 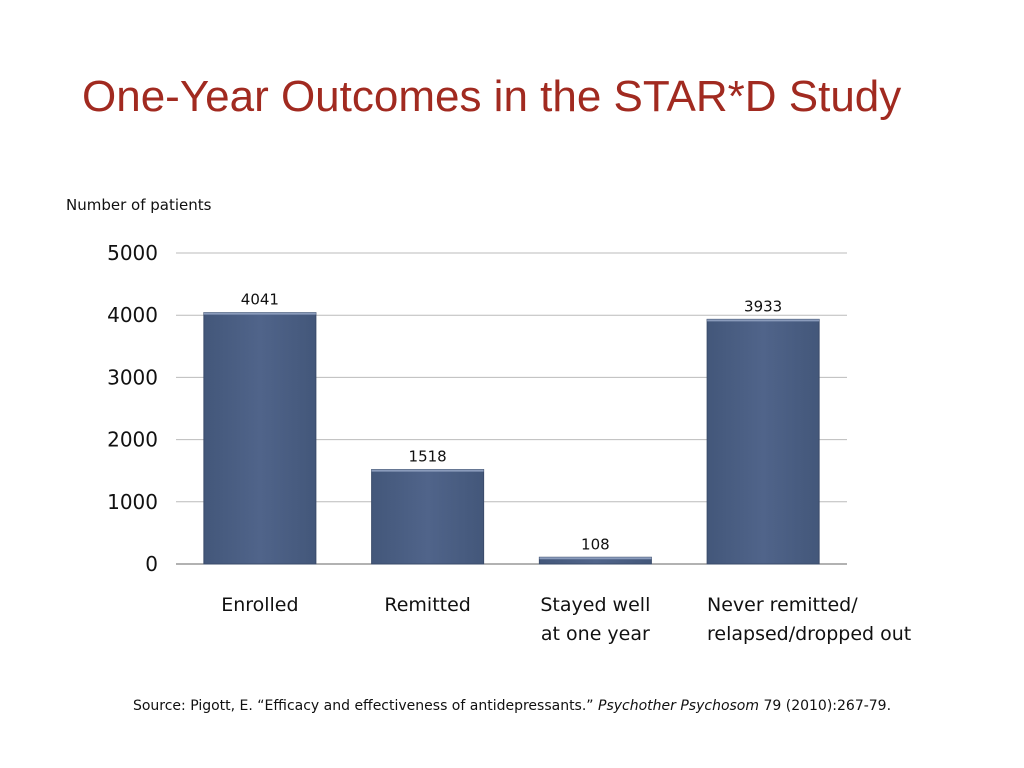 What do you see at coordinates (132, 253) in the screenshot?
I see `y-tick-label: 5000` at bounding box center [132, 253].